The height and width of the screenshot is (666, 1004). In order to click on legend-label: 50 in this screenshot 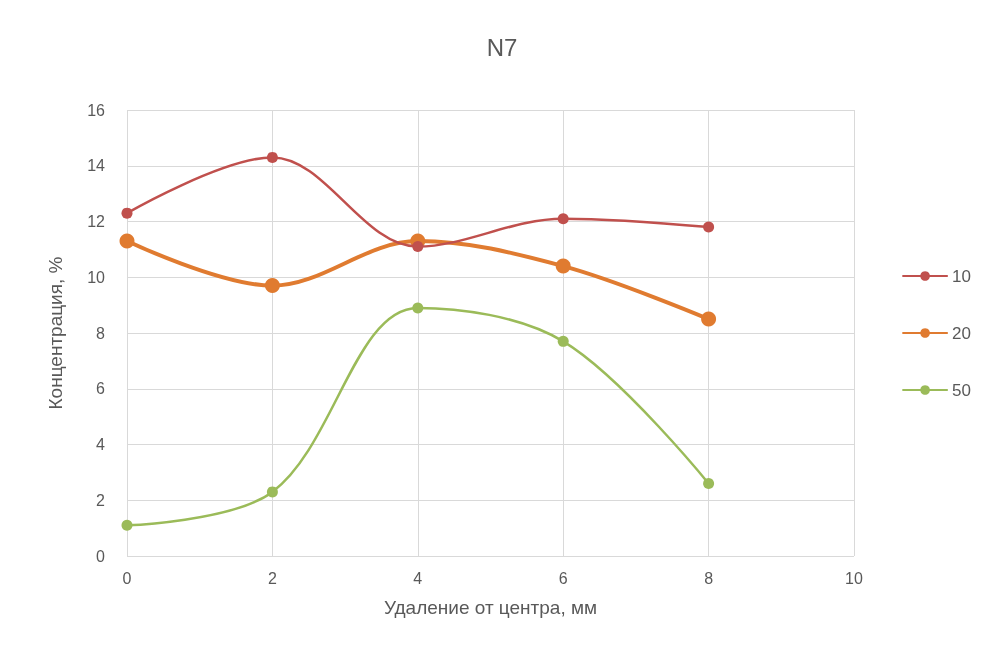, I will do `click(962, 390)`.